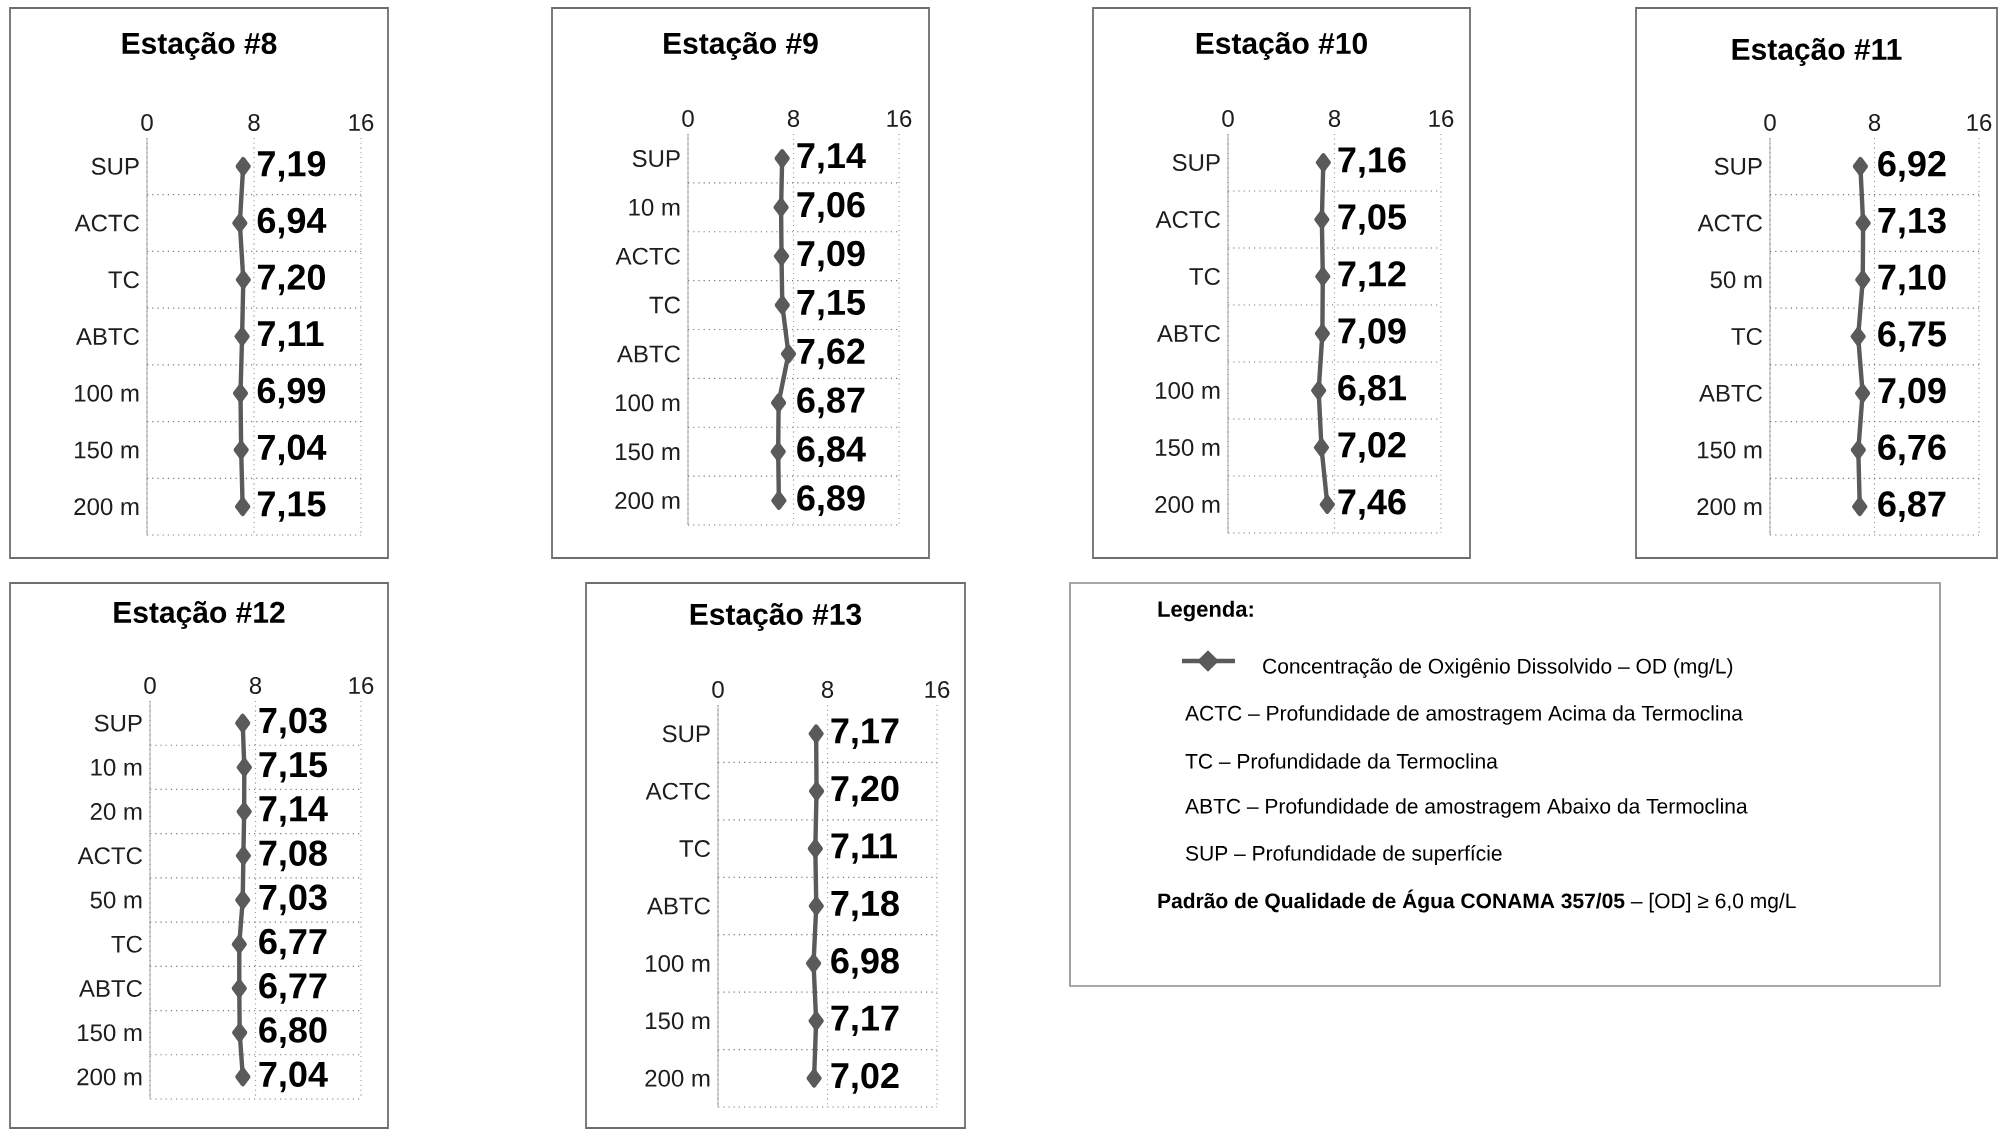  I want to click on data-label: 6,92, so click(1912, 166).